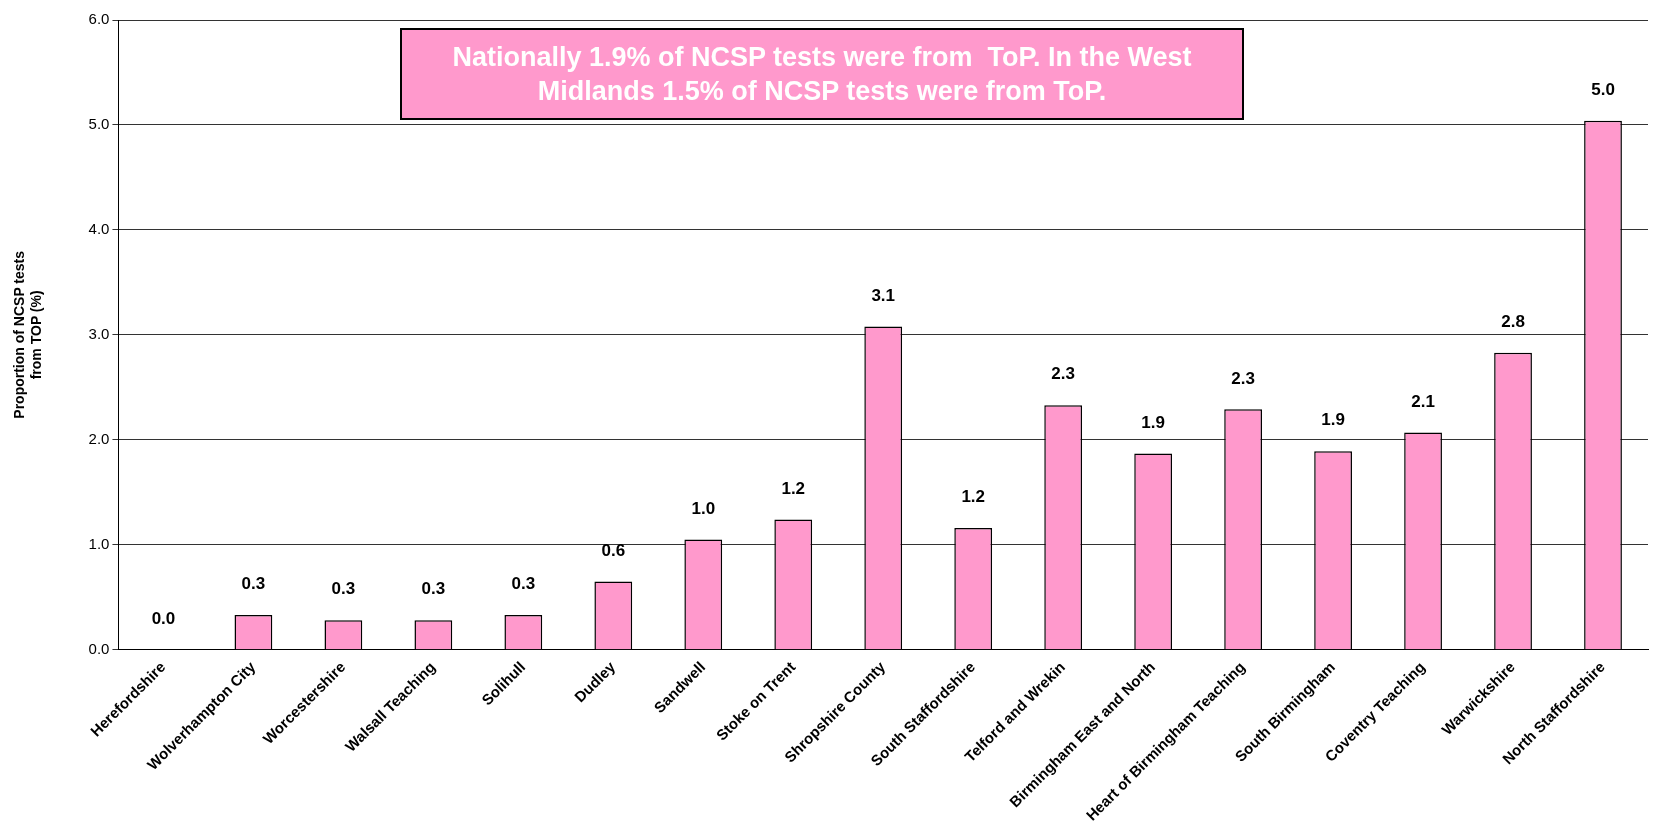 The height and width of the screenshot is (840, 1680). I want to click on data-label: 5.0, so click(1603, 89).